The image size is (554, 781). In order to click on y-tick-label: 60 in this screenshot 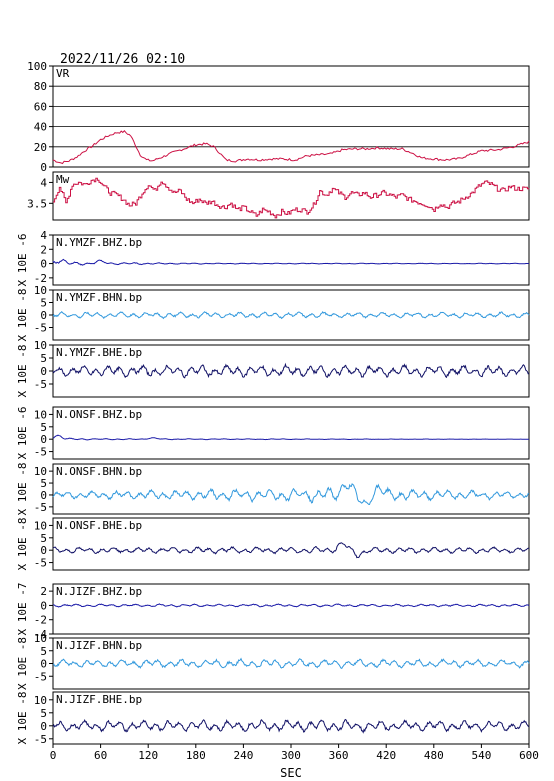, I will do `click(40, 106)`.